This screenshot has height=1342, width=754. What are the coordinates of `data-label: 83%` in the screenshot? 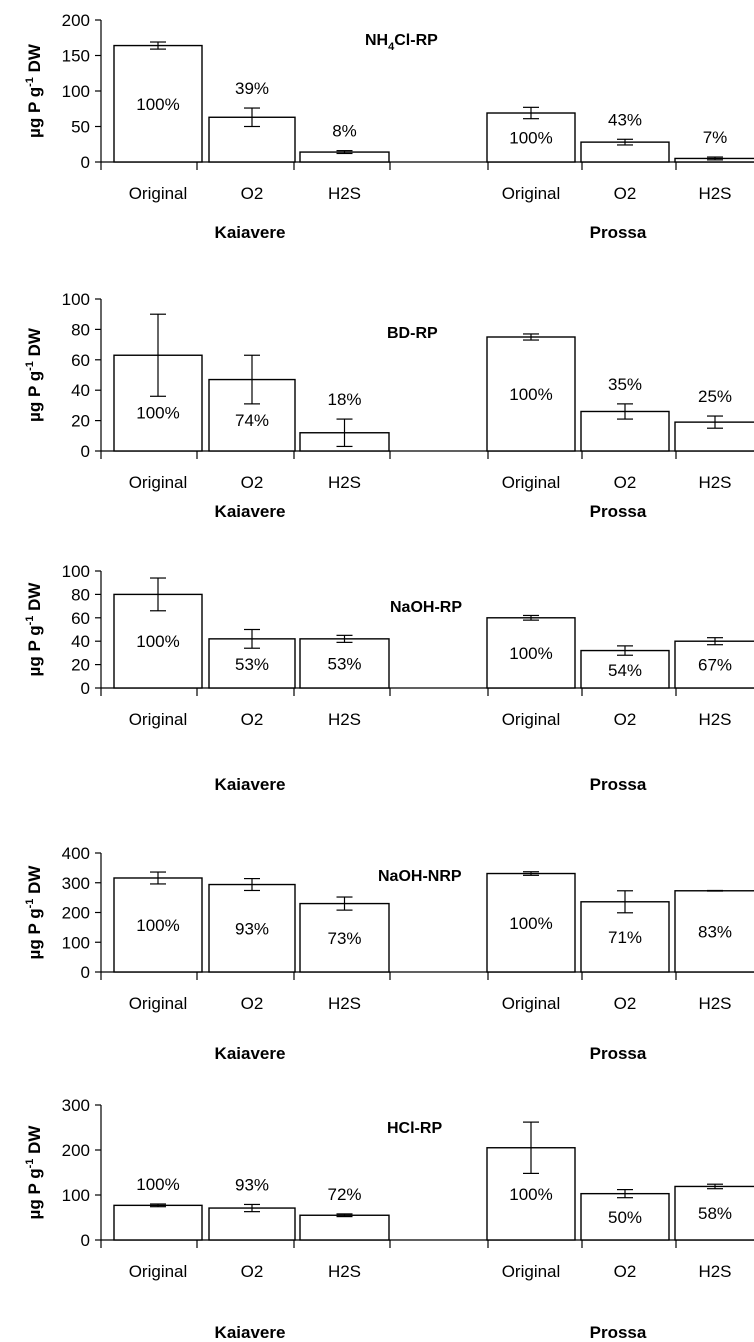 It's located at (715, 931).